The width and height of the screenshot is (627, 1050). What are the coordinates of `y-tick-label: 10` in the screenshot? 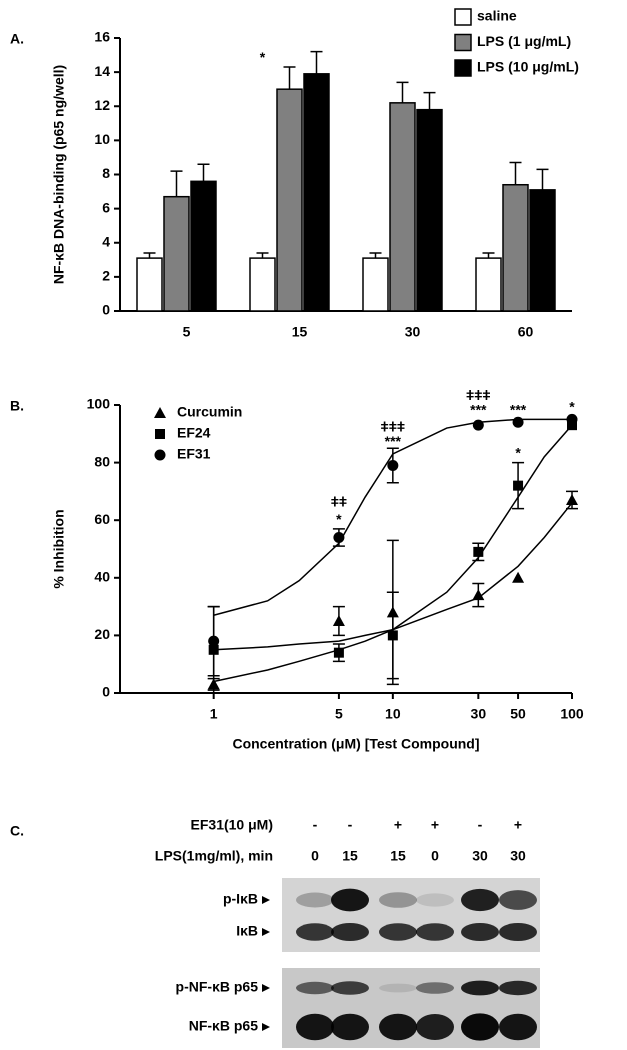 It's located at (102, 139).